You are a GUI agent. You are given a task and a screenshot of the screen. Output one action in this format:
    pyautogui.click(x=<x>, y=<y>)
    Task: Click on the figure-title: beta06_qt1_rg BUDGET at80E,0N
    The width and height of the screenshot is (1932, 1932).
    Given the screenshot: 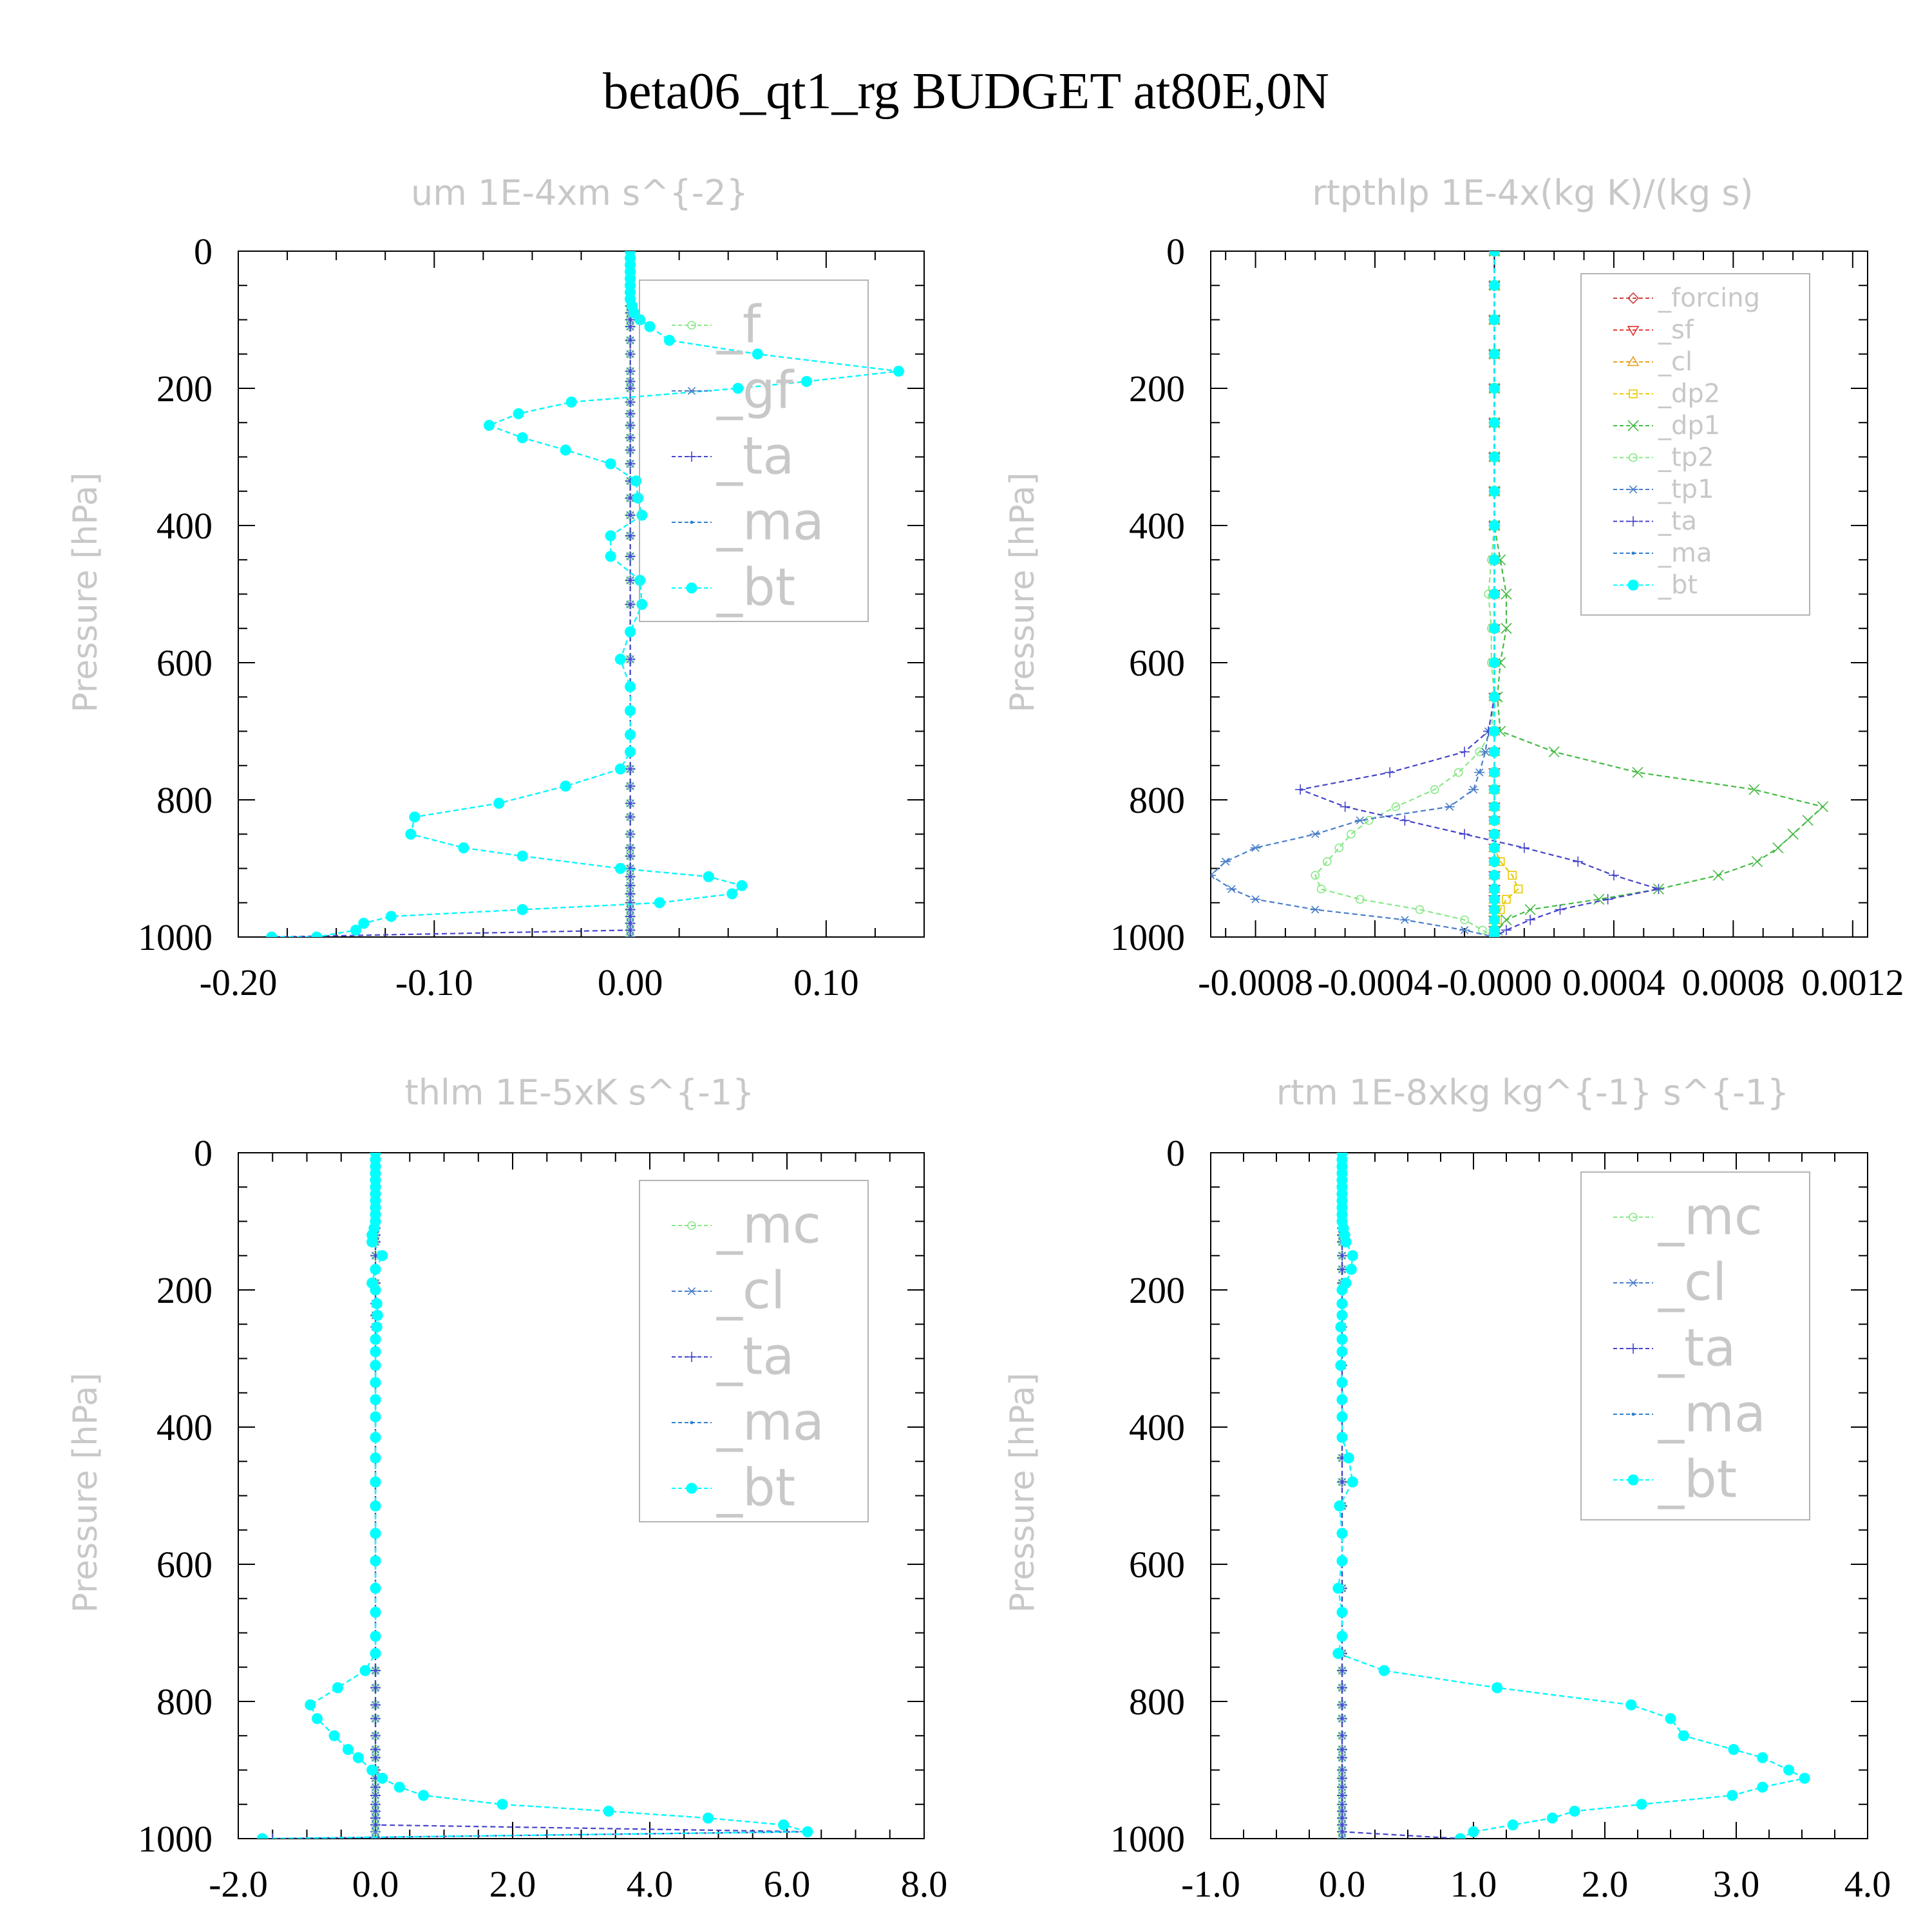 What is the action you would take?
    pyautogui.click(x=966, y=92)
    